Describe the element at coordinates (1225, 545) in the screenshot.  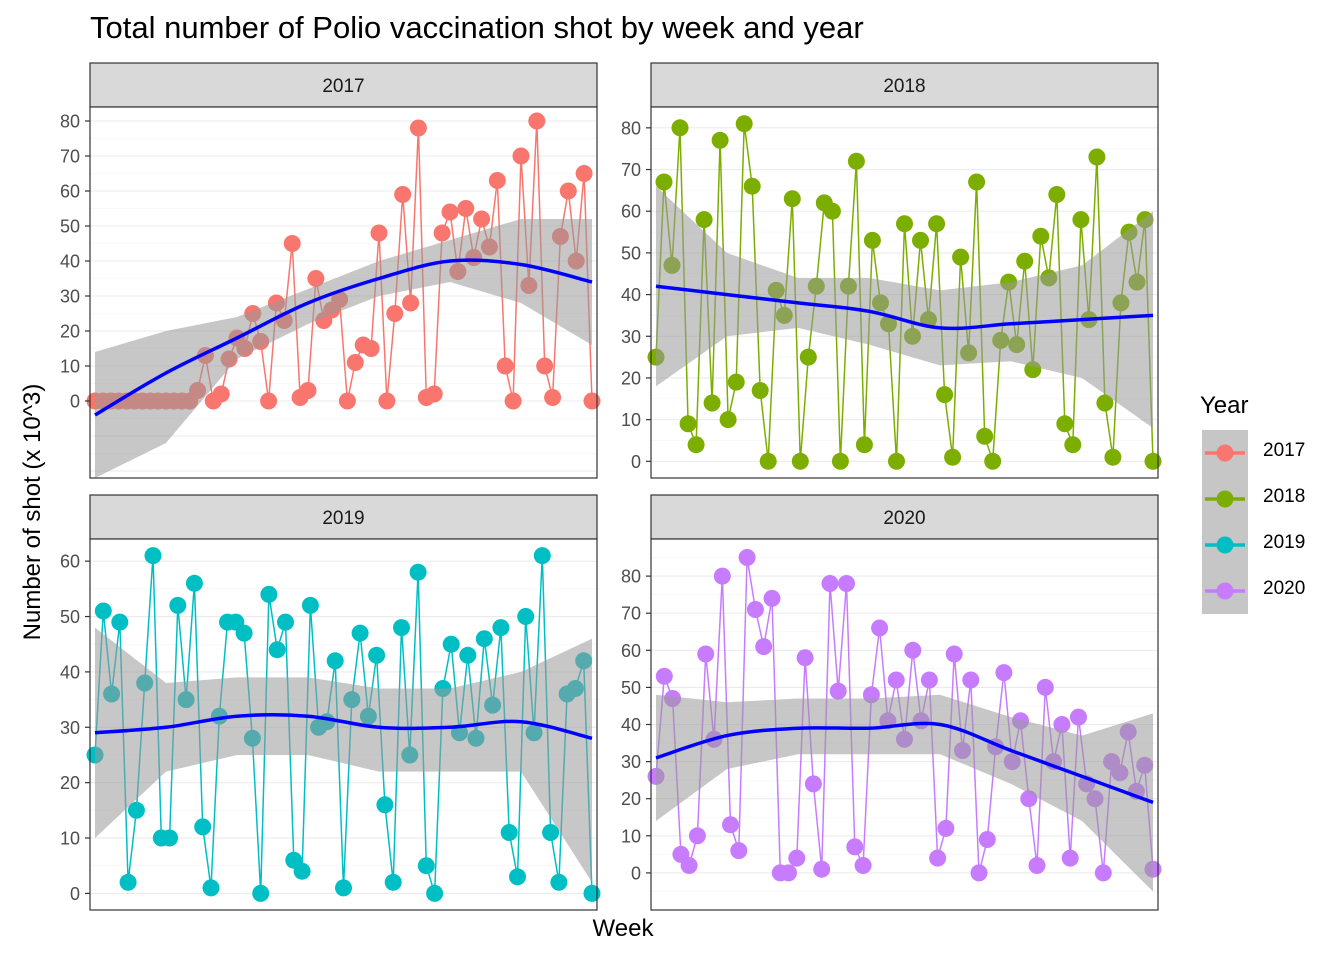
I see `legend-key` at that location.